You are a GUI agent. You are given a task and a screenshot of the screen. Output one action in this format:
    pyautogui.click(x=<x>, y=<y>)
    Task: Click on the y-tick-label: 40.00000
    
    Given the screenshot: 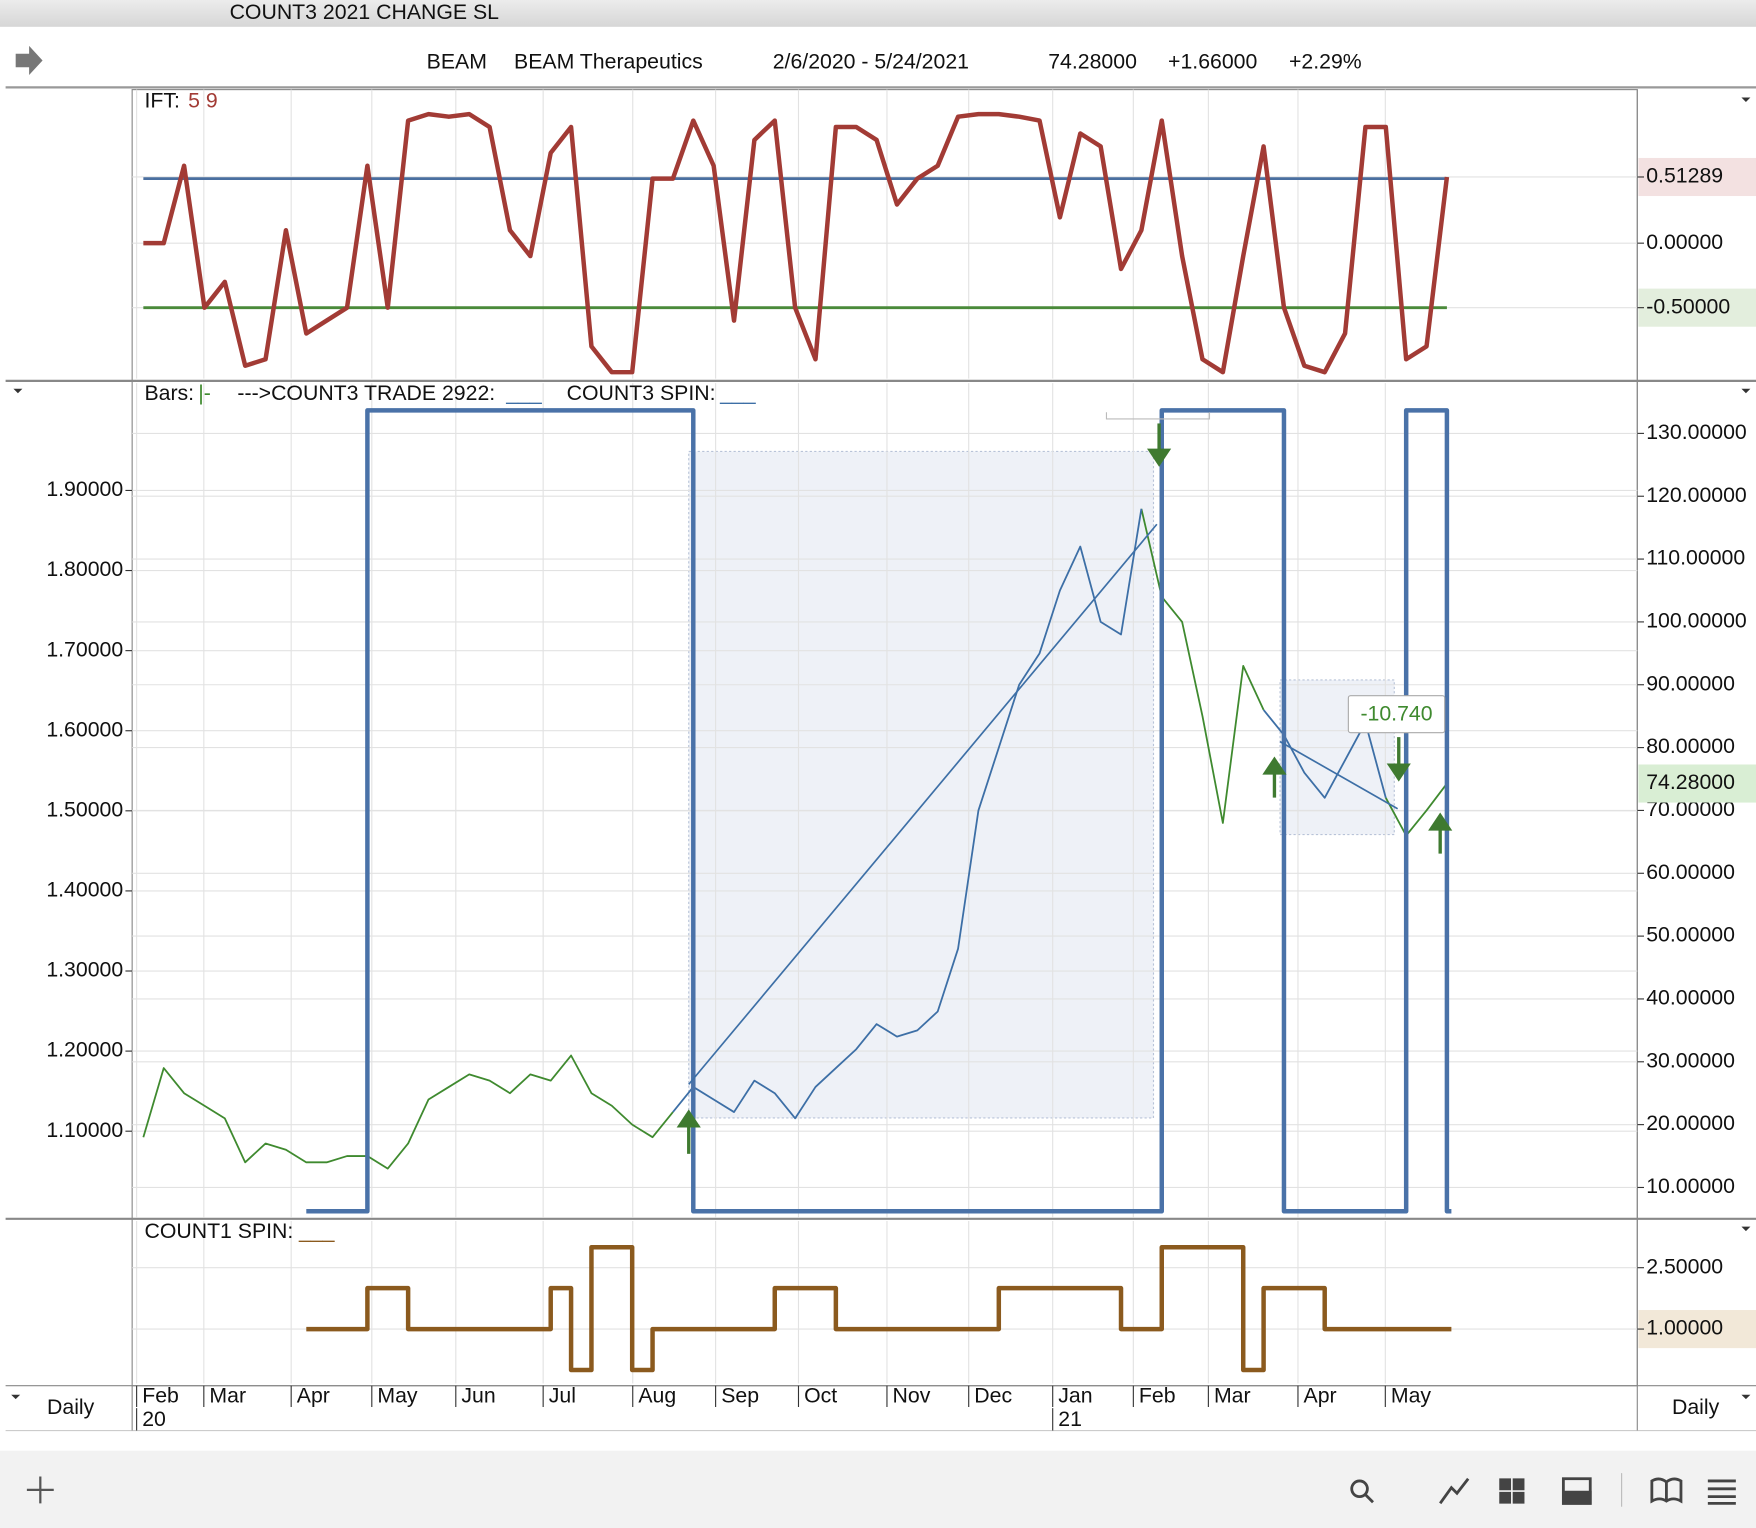 What is the action you would take?
    pyautogui.click(x=1690, y=998)
    